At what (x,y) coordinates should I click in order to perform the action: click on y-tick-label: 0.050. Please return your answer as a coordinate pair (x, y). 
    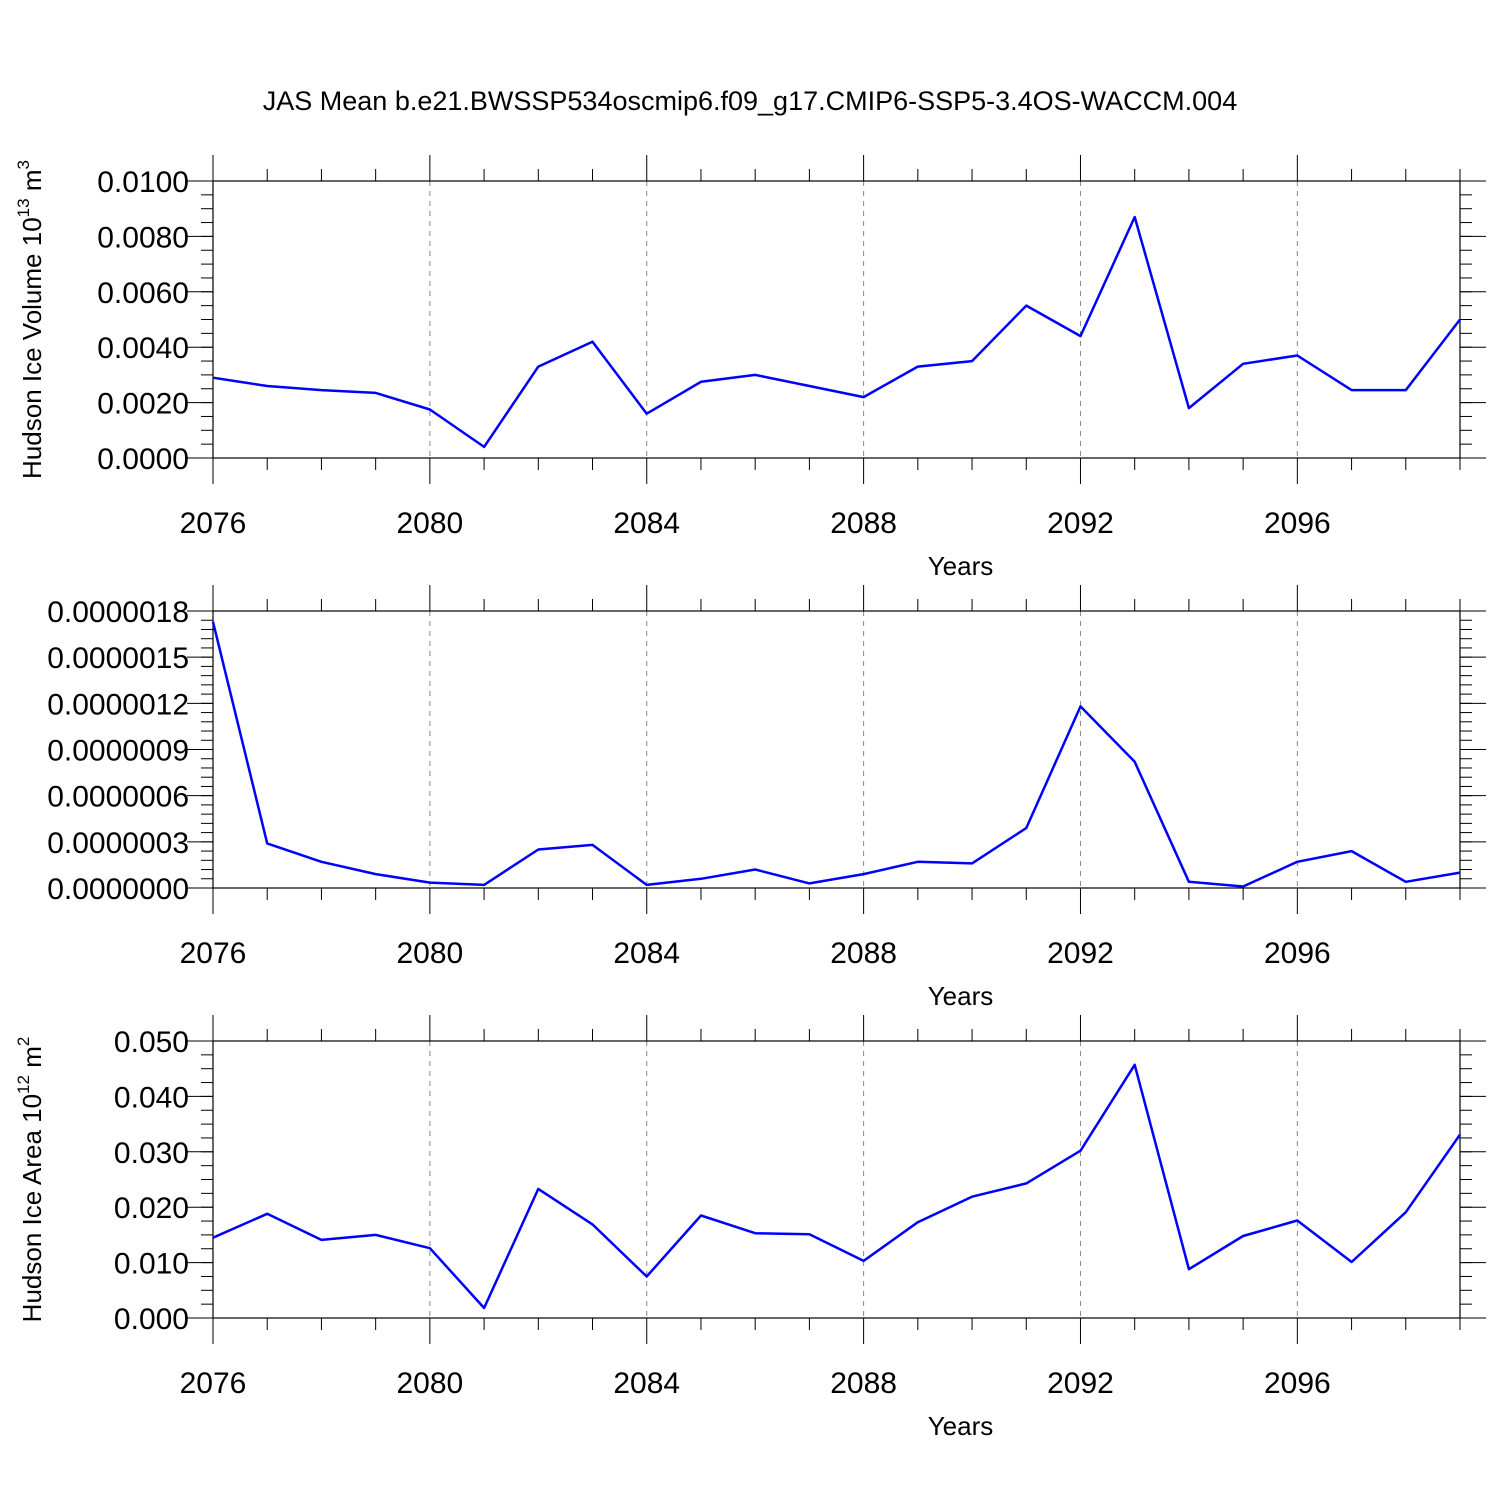
    Looking at the image, I should click on (151, 1042).